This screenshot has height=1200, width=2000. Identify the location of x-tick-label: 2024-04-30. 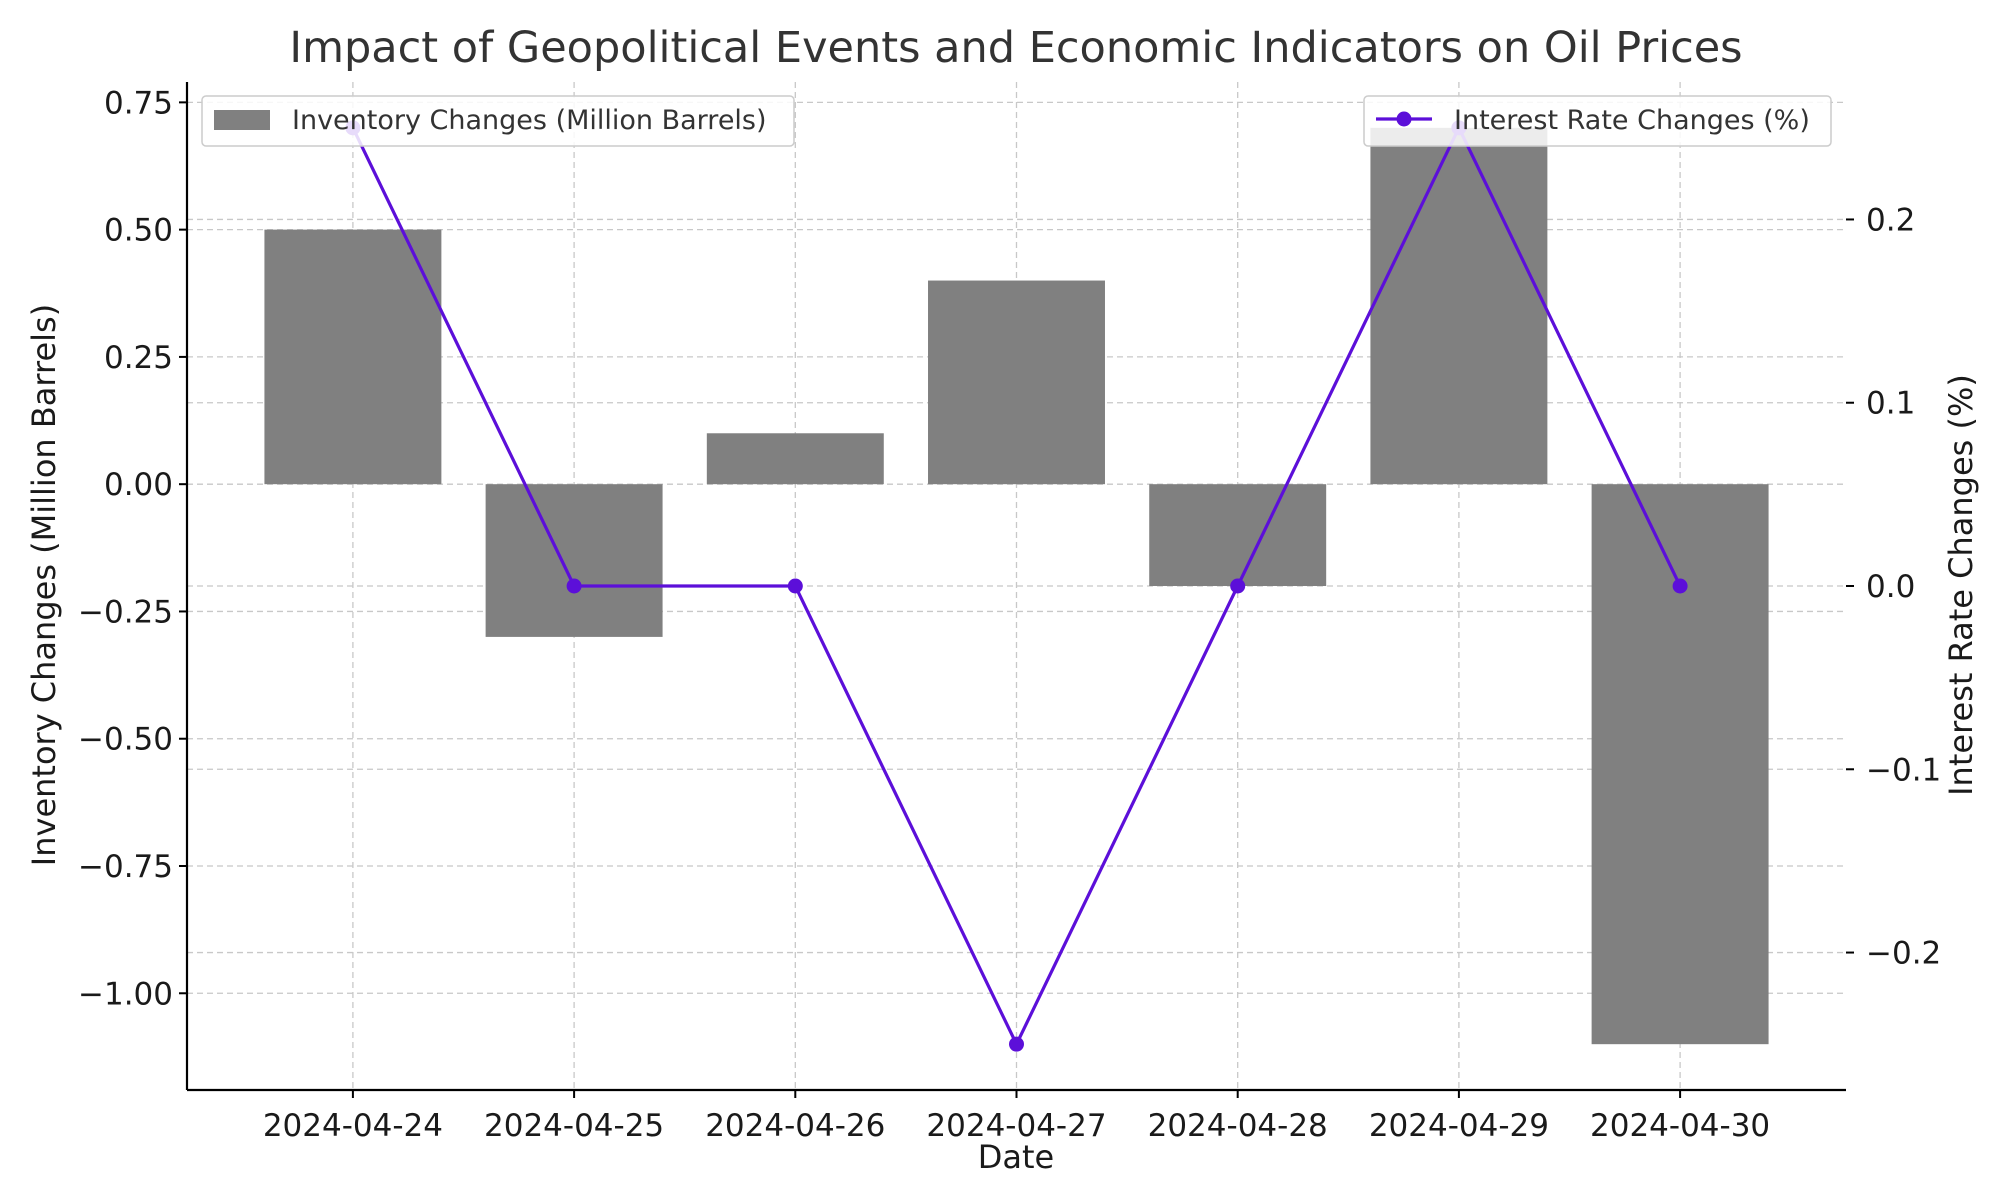
(1680, 1126).